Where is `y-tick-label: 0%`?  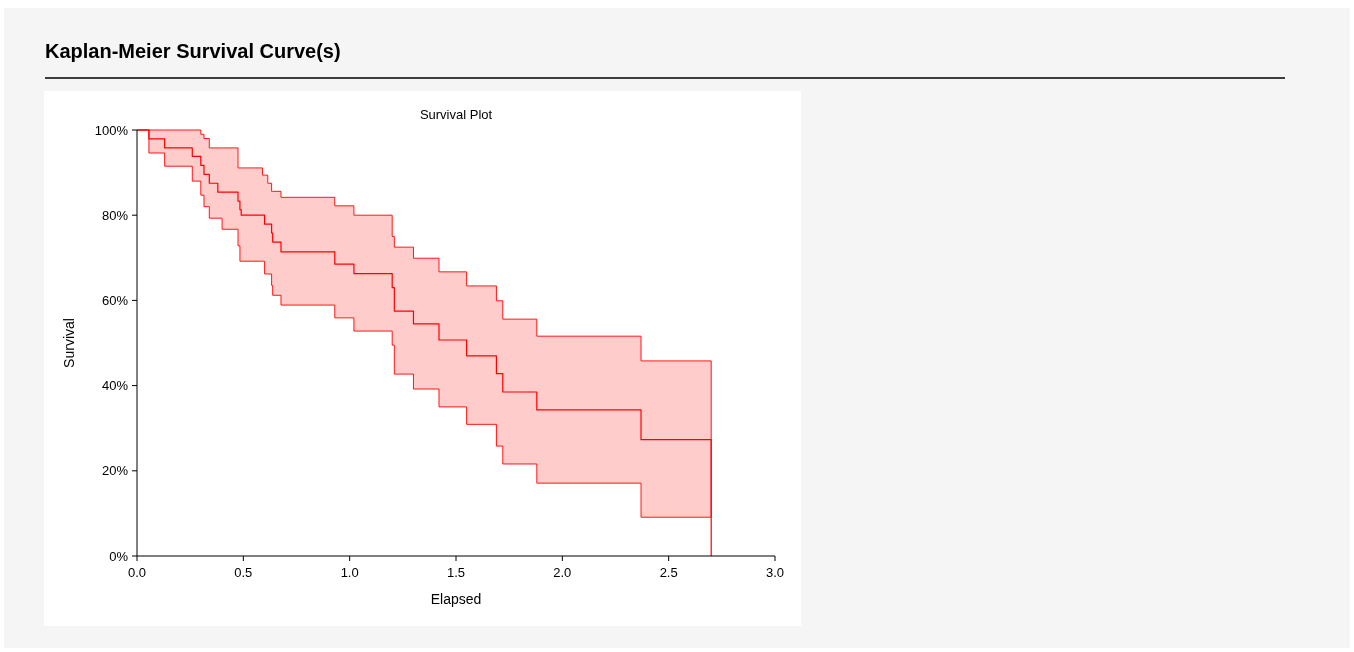 y-tick-label: 0% is located at coordinates (119, 556).